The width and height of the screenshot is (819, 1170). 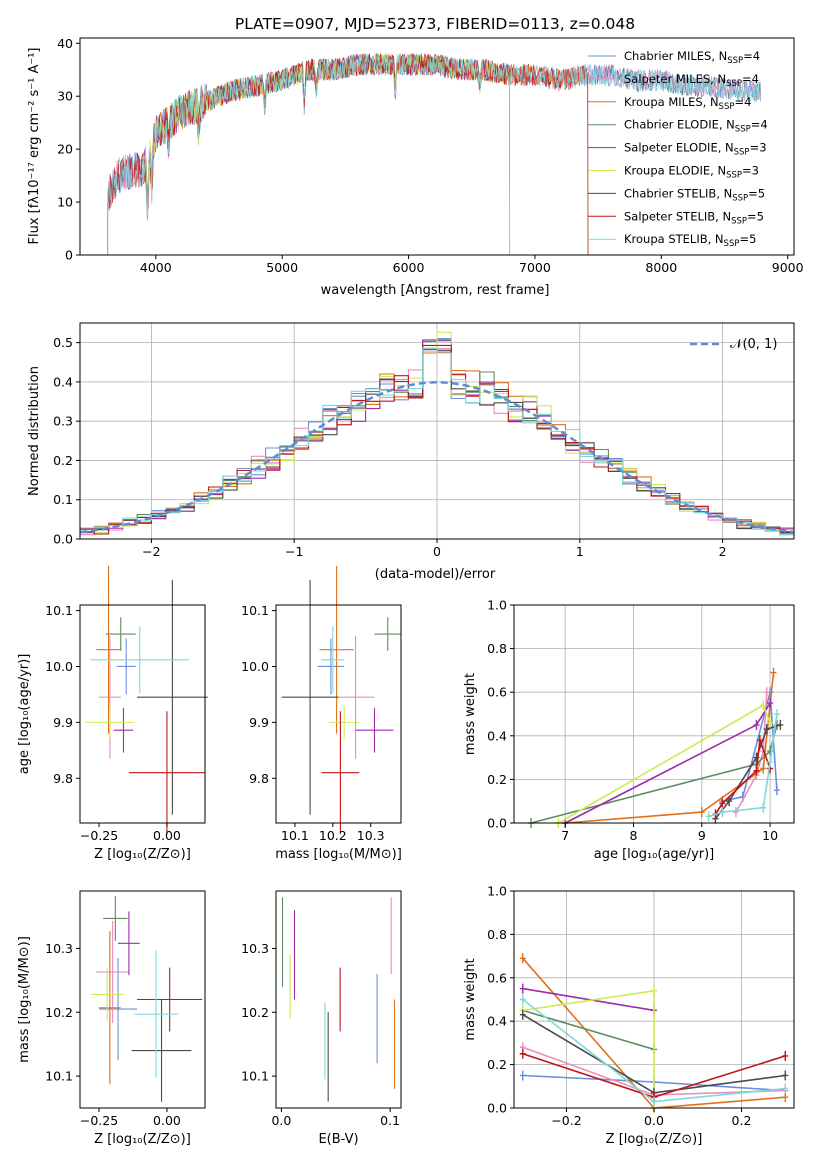 I want to click on x-tick-label: −1, so click(x=294, y=551).